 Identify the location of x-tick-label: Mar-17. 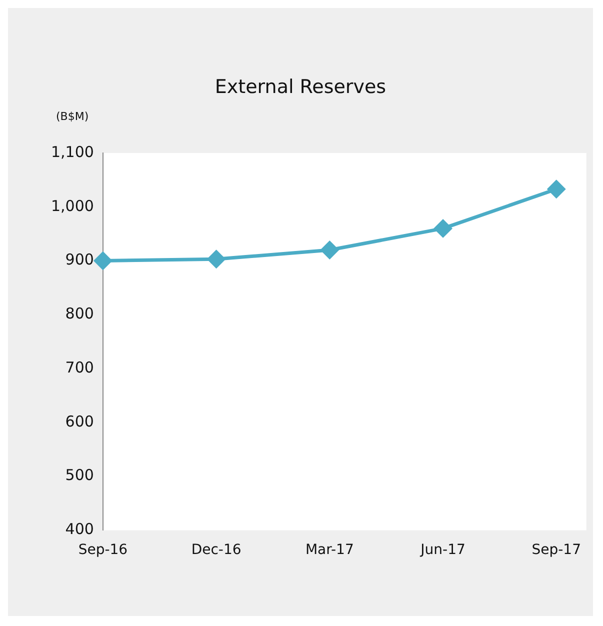
(329, 550).